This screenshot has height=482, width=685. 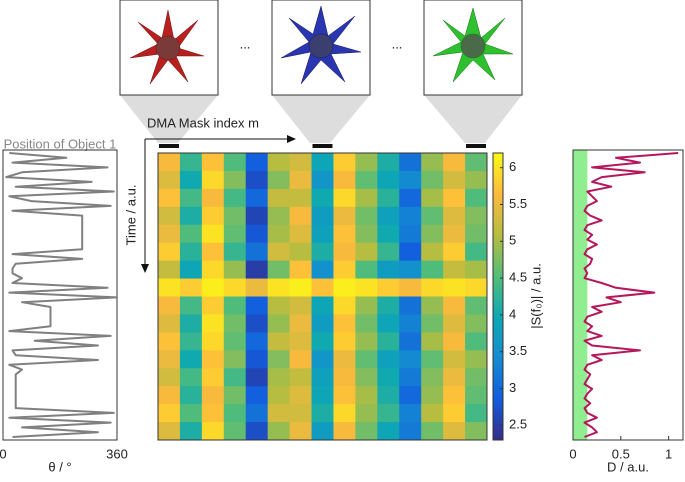 I want to click on colorbar-tick-label: 4.5, so click(x=518, y=277).